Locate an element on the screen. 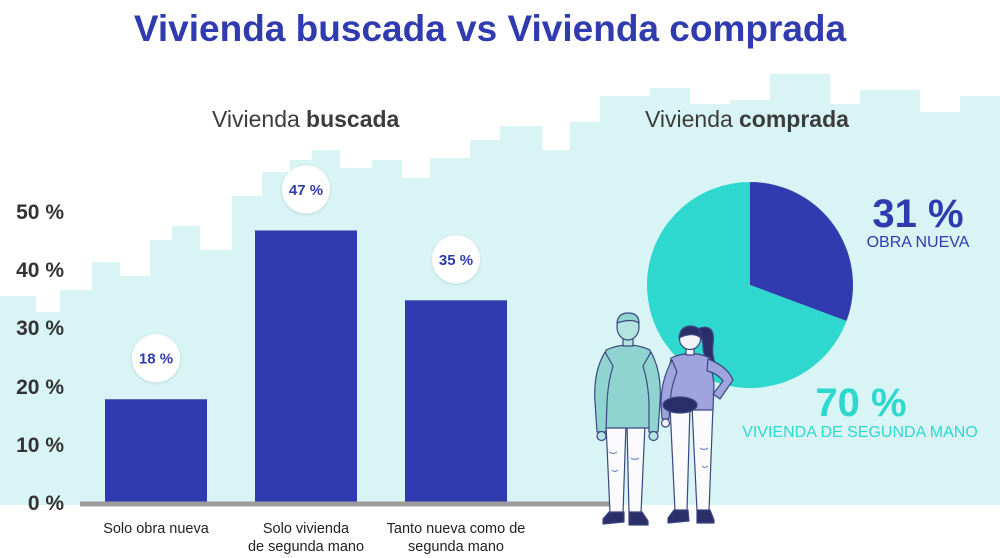 This screenshot has height=558, width=1000. man-hair is located at coordinates (628, 318).